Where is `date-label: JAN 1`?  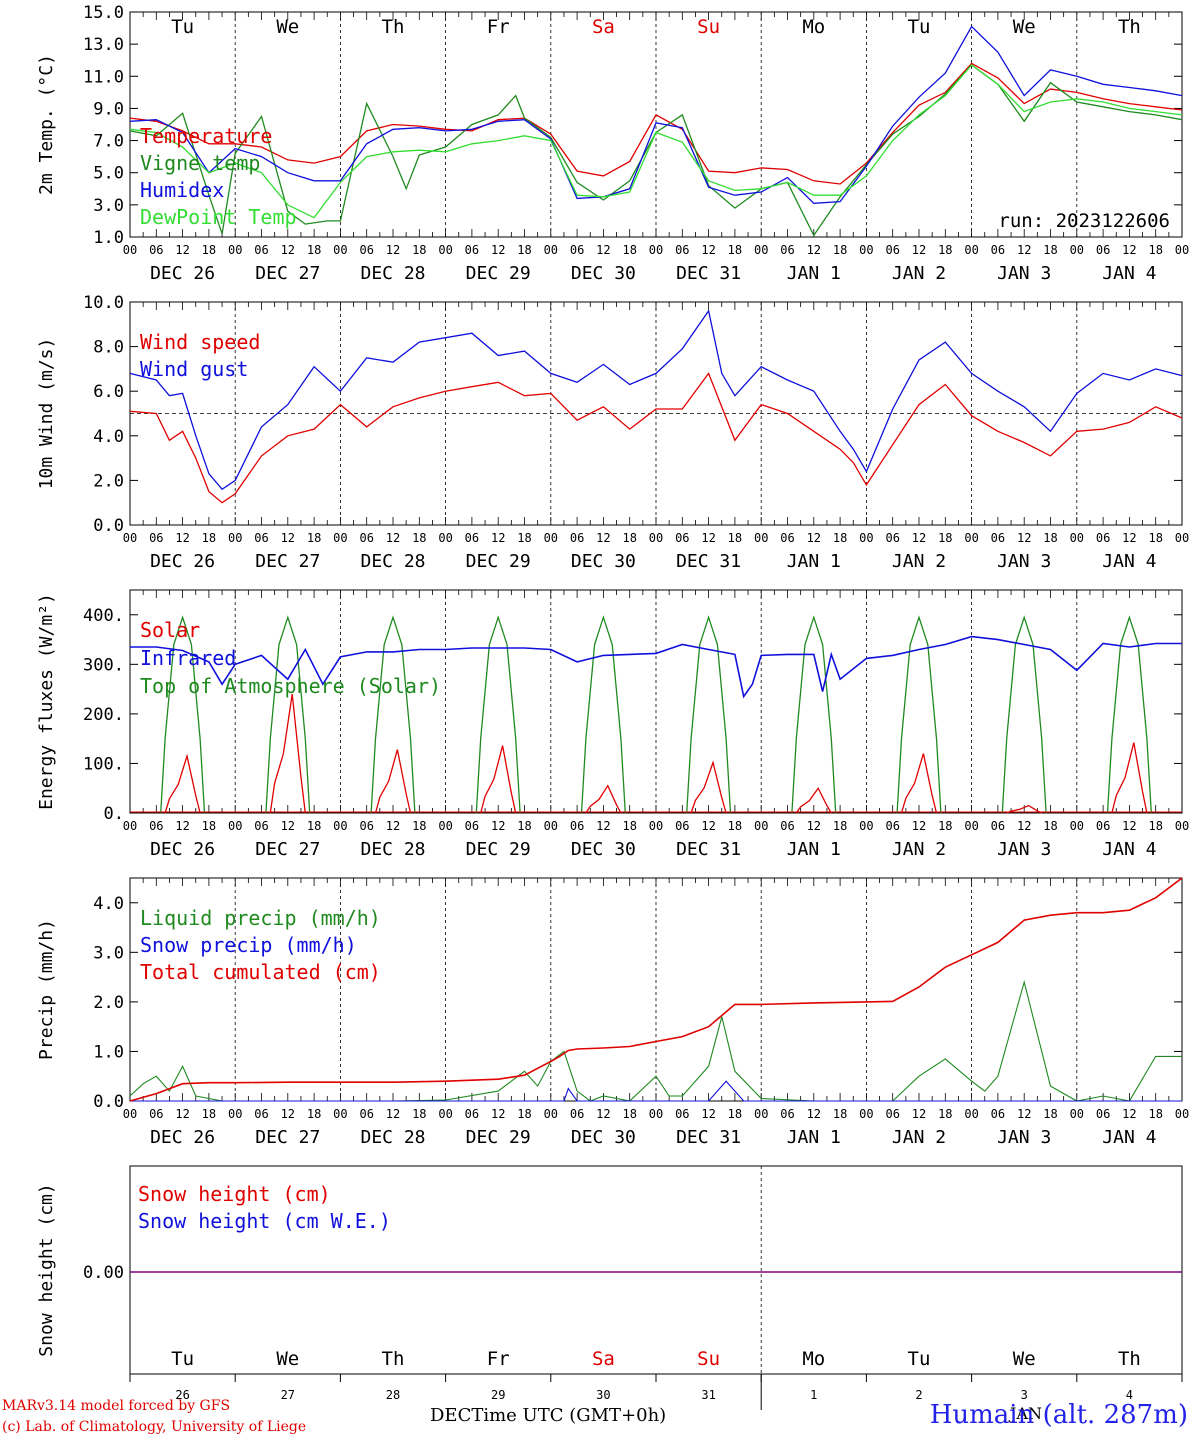
date-label: JAN 1 is located at coordinates (814, 273).